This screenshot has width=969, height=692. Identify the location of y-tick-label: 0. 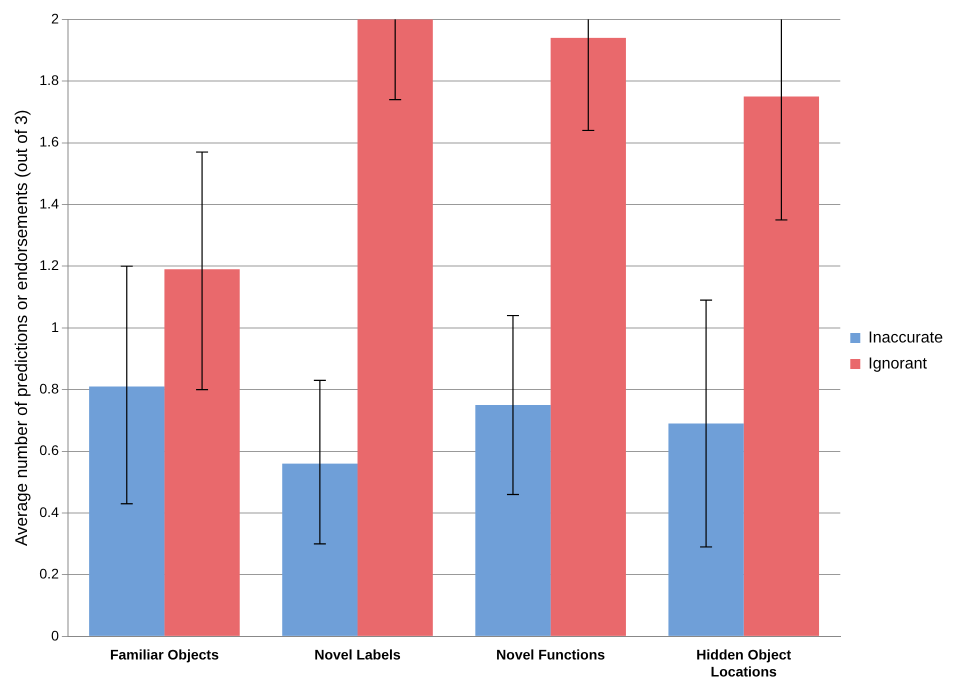
(55, 635).